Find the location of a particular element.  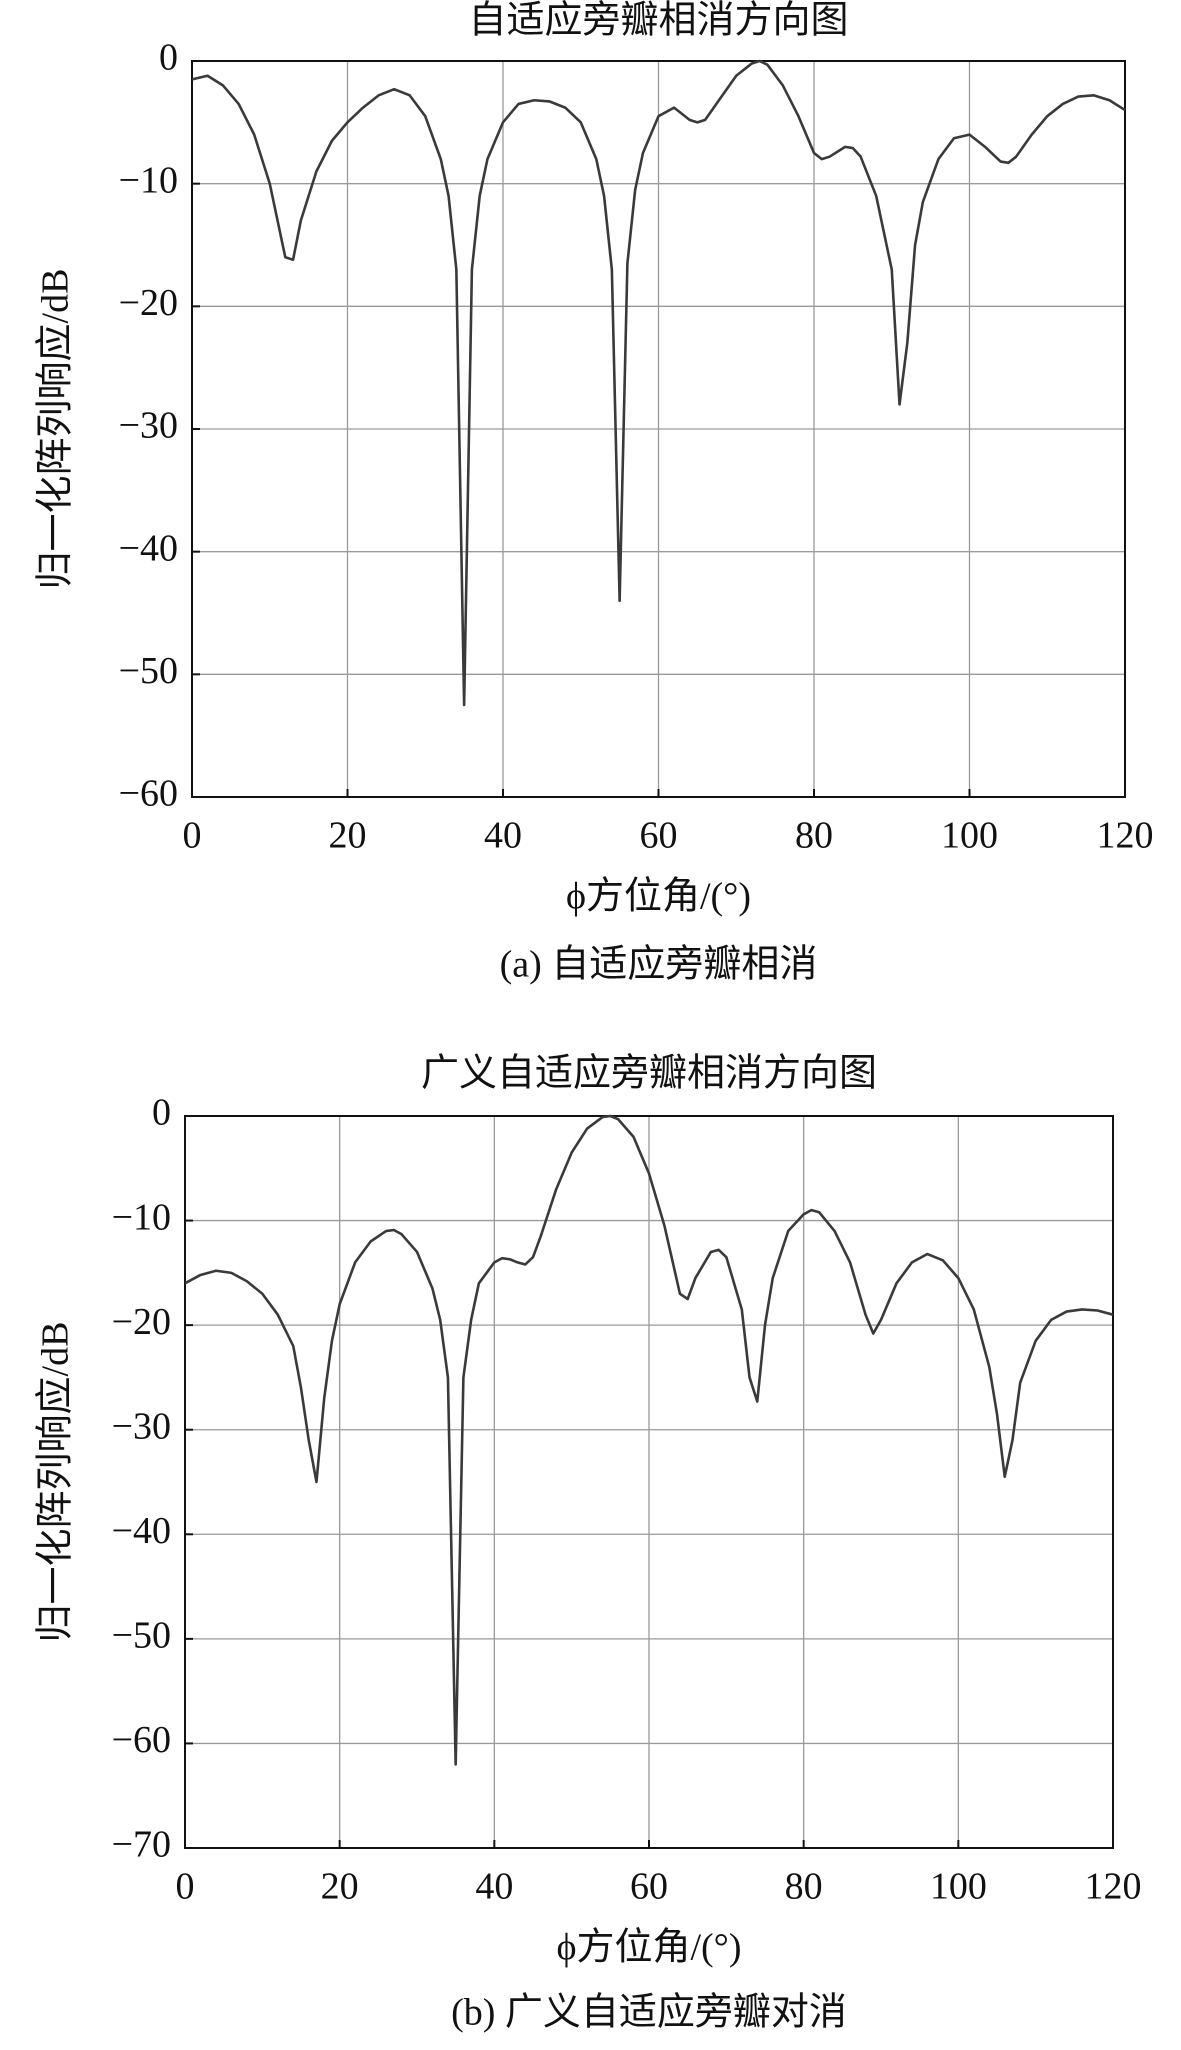

y-tick-label: −70 is located at coordinates (141, 1845).